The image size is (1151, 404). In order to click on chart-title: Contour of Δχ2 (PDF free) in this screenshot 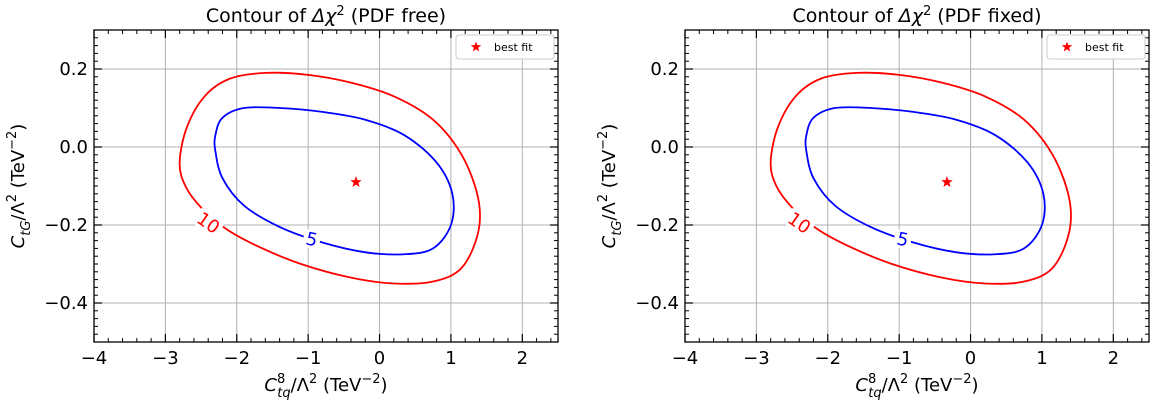, I will do `click(326, 15)`.